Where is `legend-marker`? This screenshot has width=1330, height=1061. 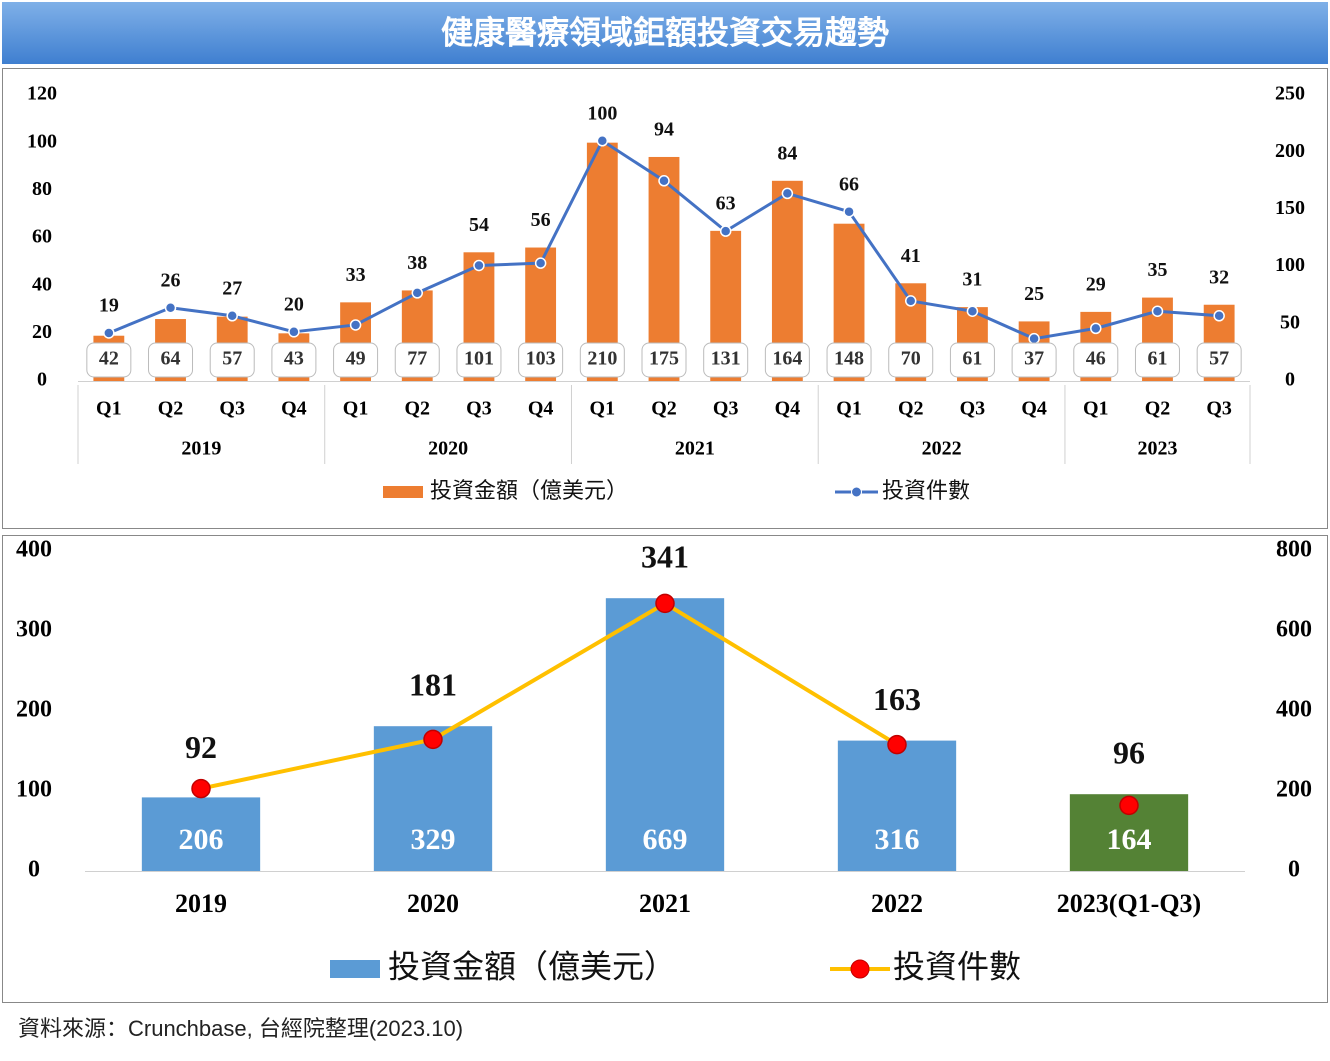
legend-marker is located at coordinates (856, 492).